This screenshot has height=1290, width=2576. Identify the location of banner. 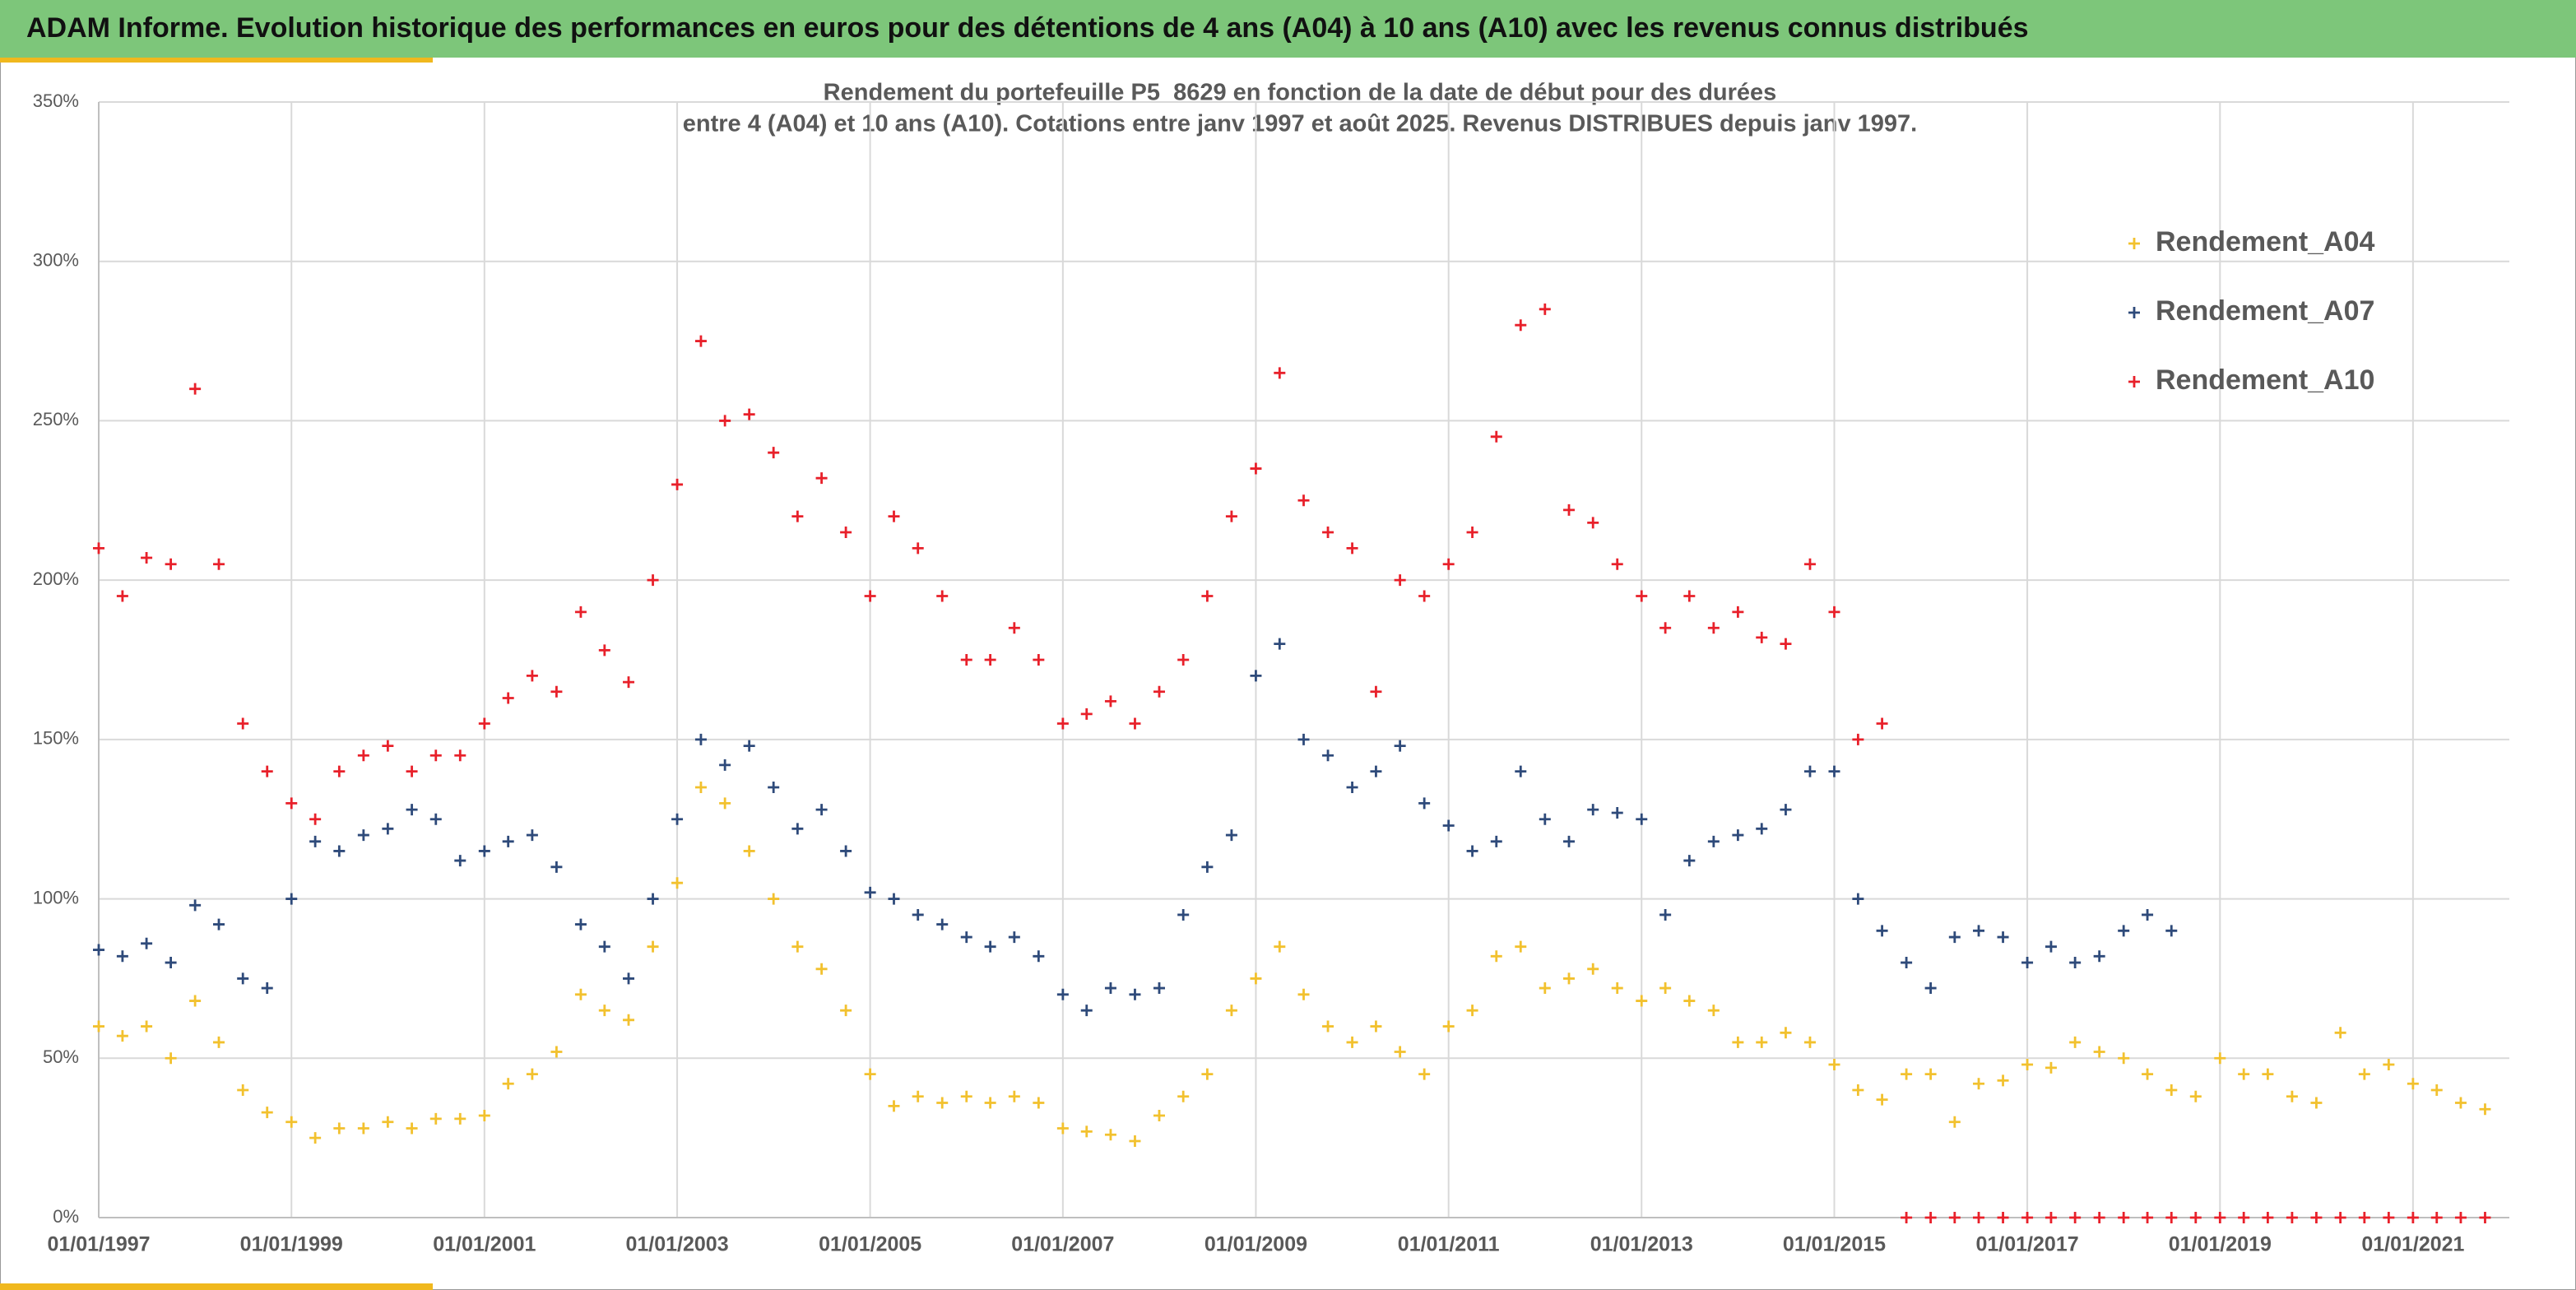
(1288, 29).